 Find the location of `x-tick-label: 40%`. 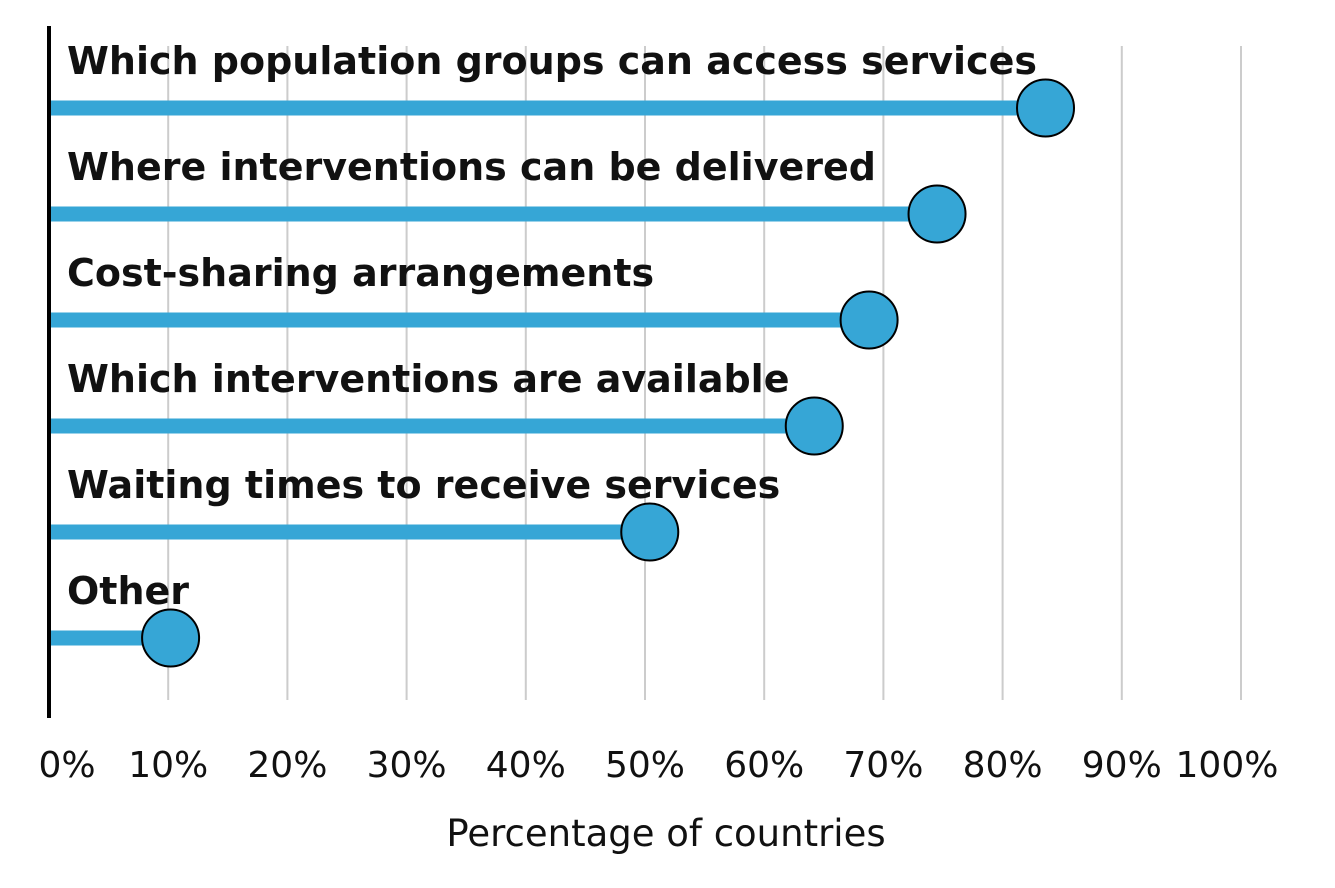

x-tick-label: 40% is located at coordinates (526, 765).